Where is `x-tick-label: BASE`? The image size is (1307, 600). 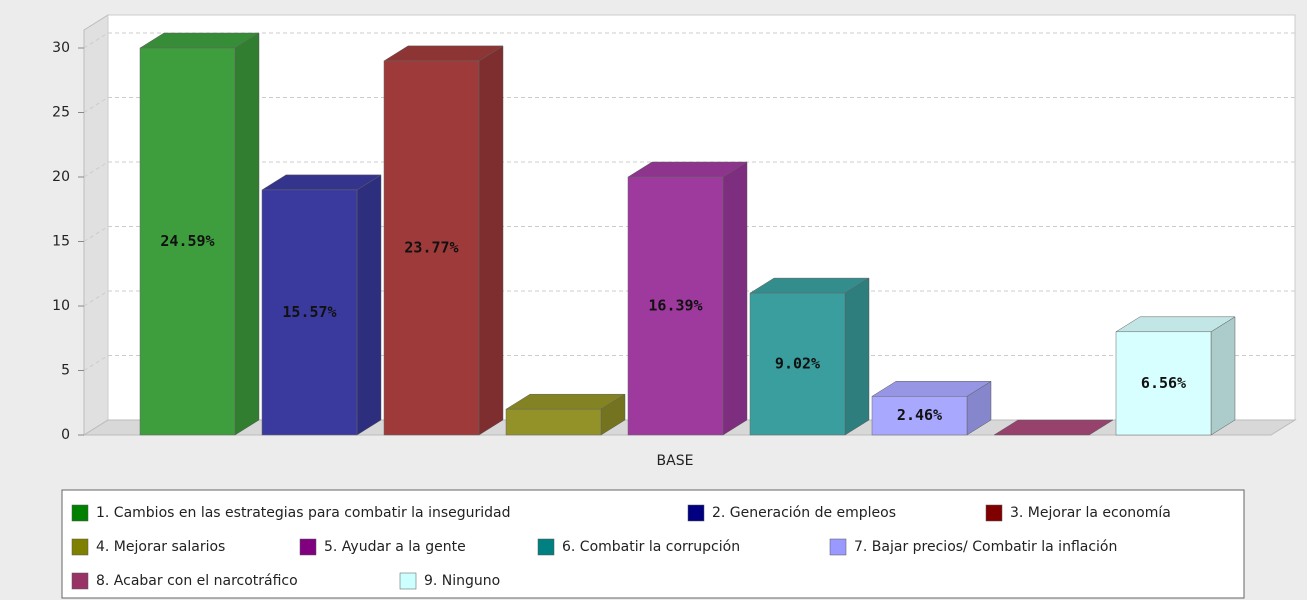
x-tick-label: BASE is located at coordinates (675, 461).